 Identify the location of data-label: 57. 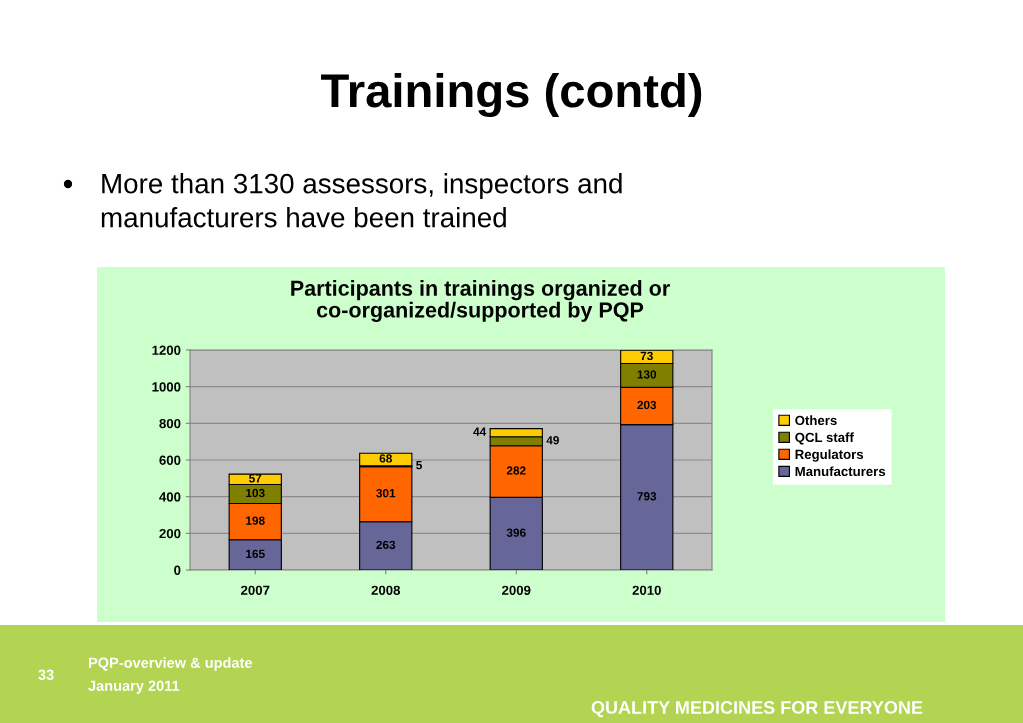
(255, 478).